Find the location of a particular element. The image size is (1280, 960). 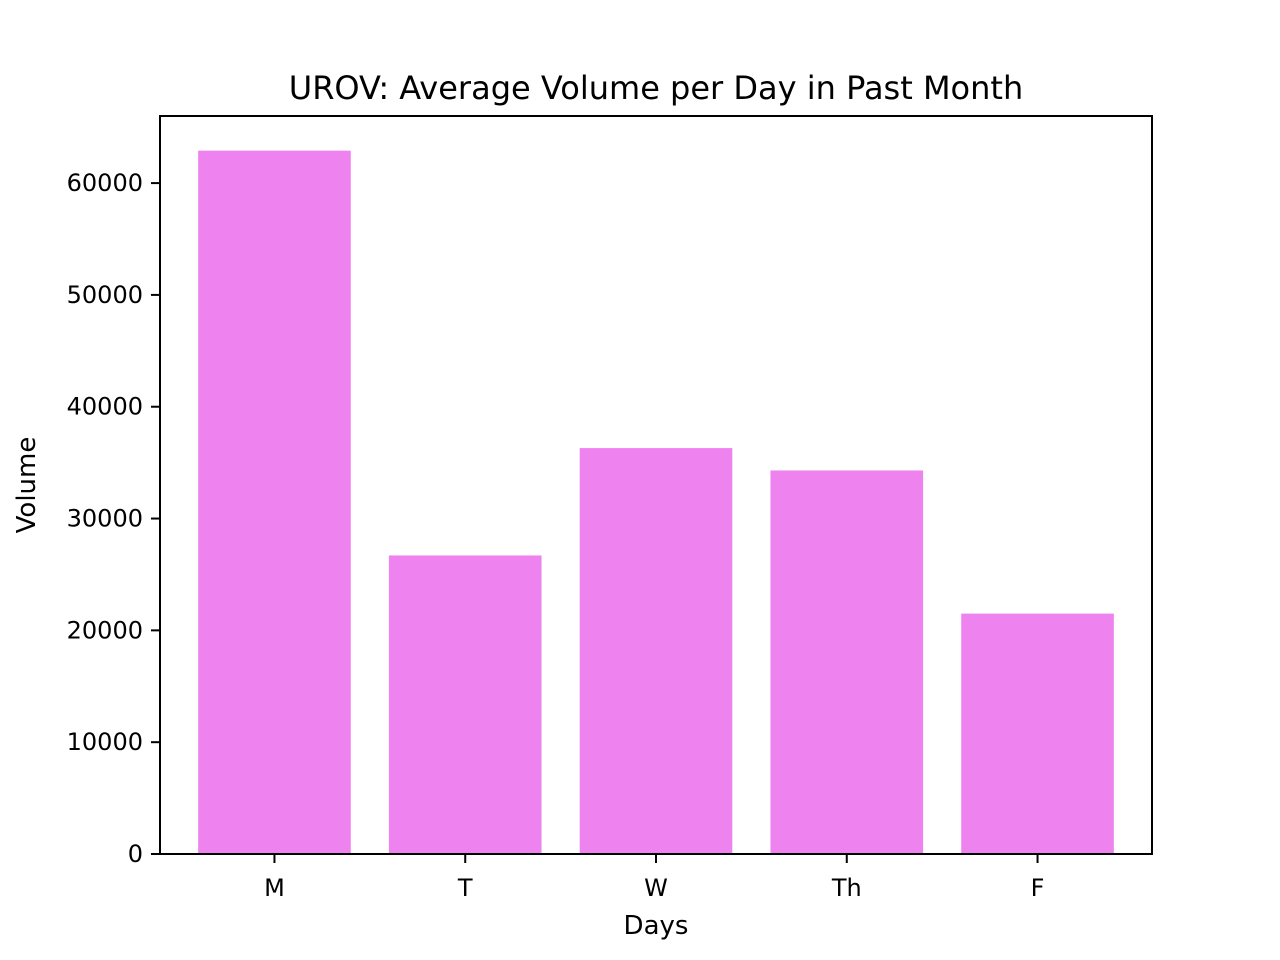

y-axis-ticks: 0 10000 20000 30000 40000 50000 60000 is located at coordinates (113, 518).